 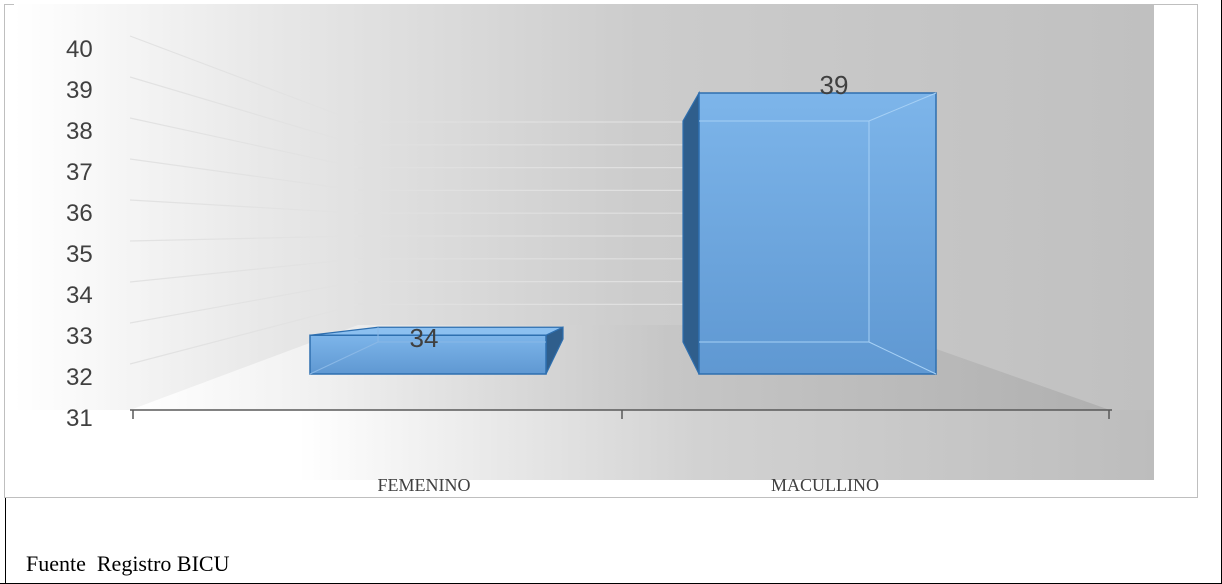 I want to click on data-label: 39, so click(x=834, y=85).